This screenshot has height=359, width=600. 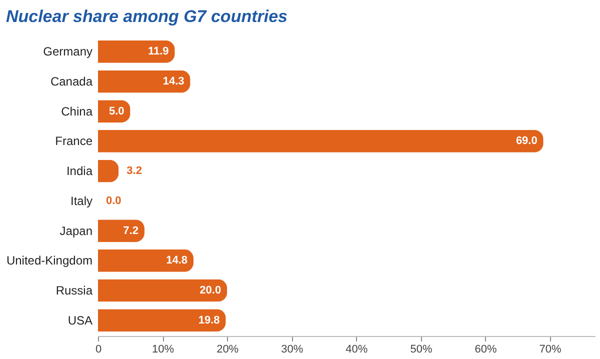 I want to click on x-tick-label: 40%, so click(x=357, y=350).